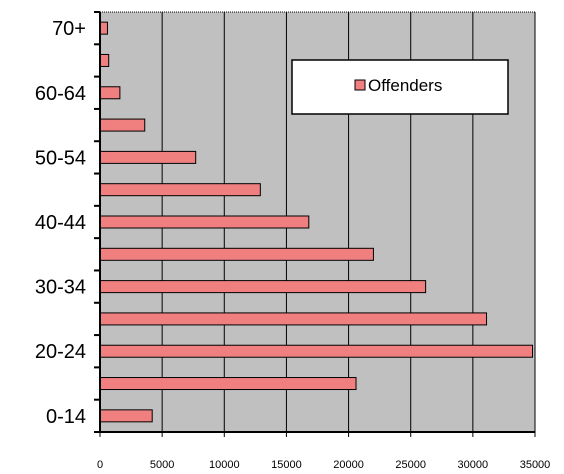 This screenshot has width=564, height=474. What do you see at coordinates (60, 288) in the screenshot?
I see `y-tick-label: 30-34` at bounding box center [60, 288].